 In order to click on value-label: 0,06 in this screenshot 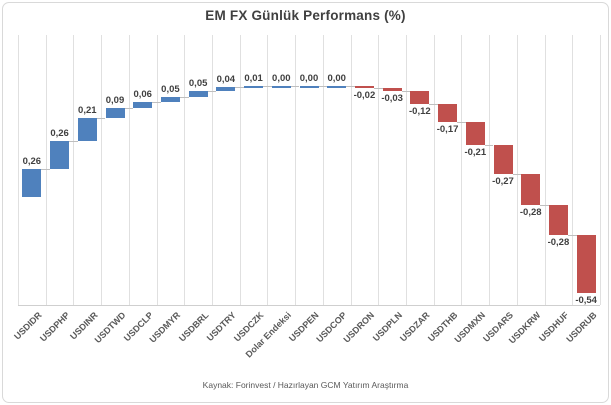, I will do `click(142, 94)`.